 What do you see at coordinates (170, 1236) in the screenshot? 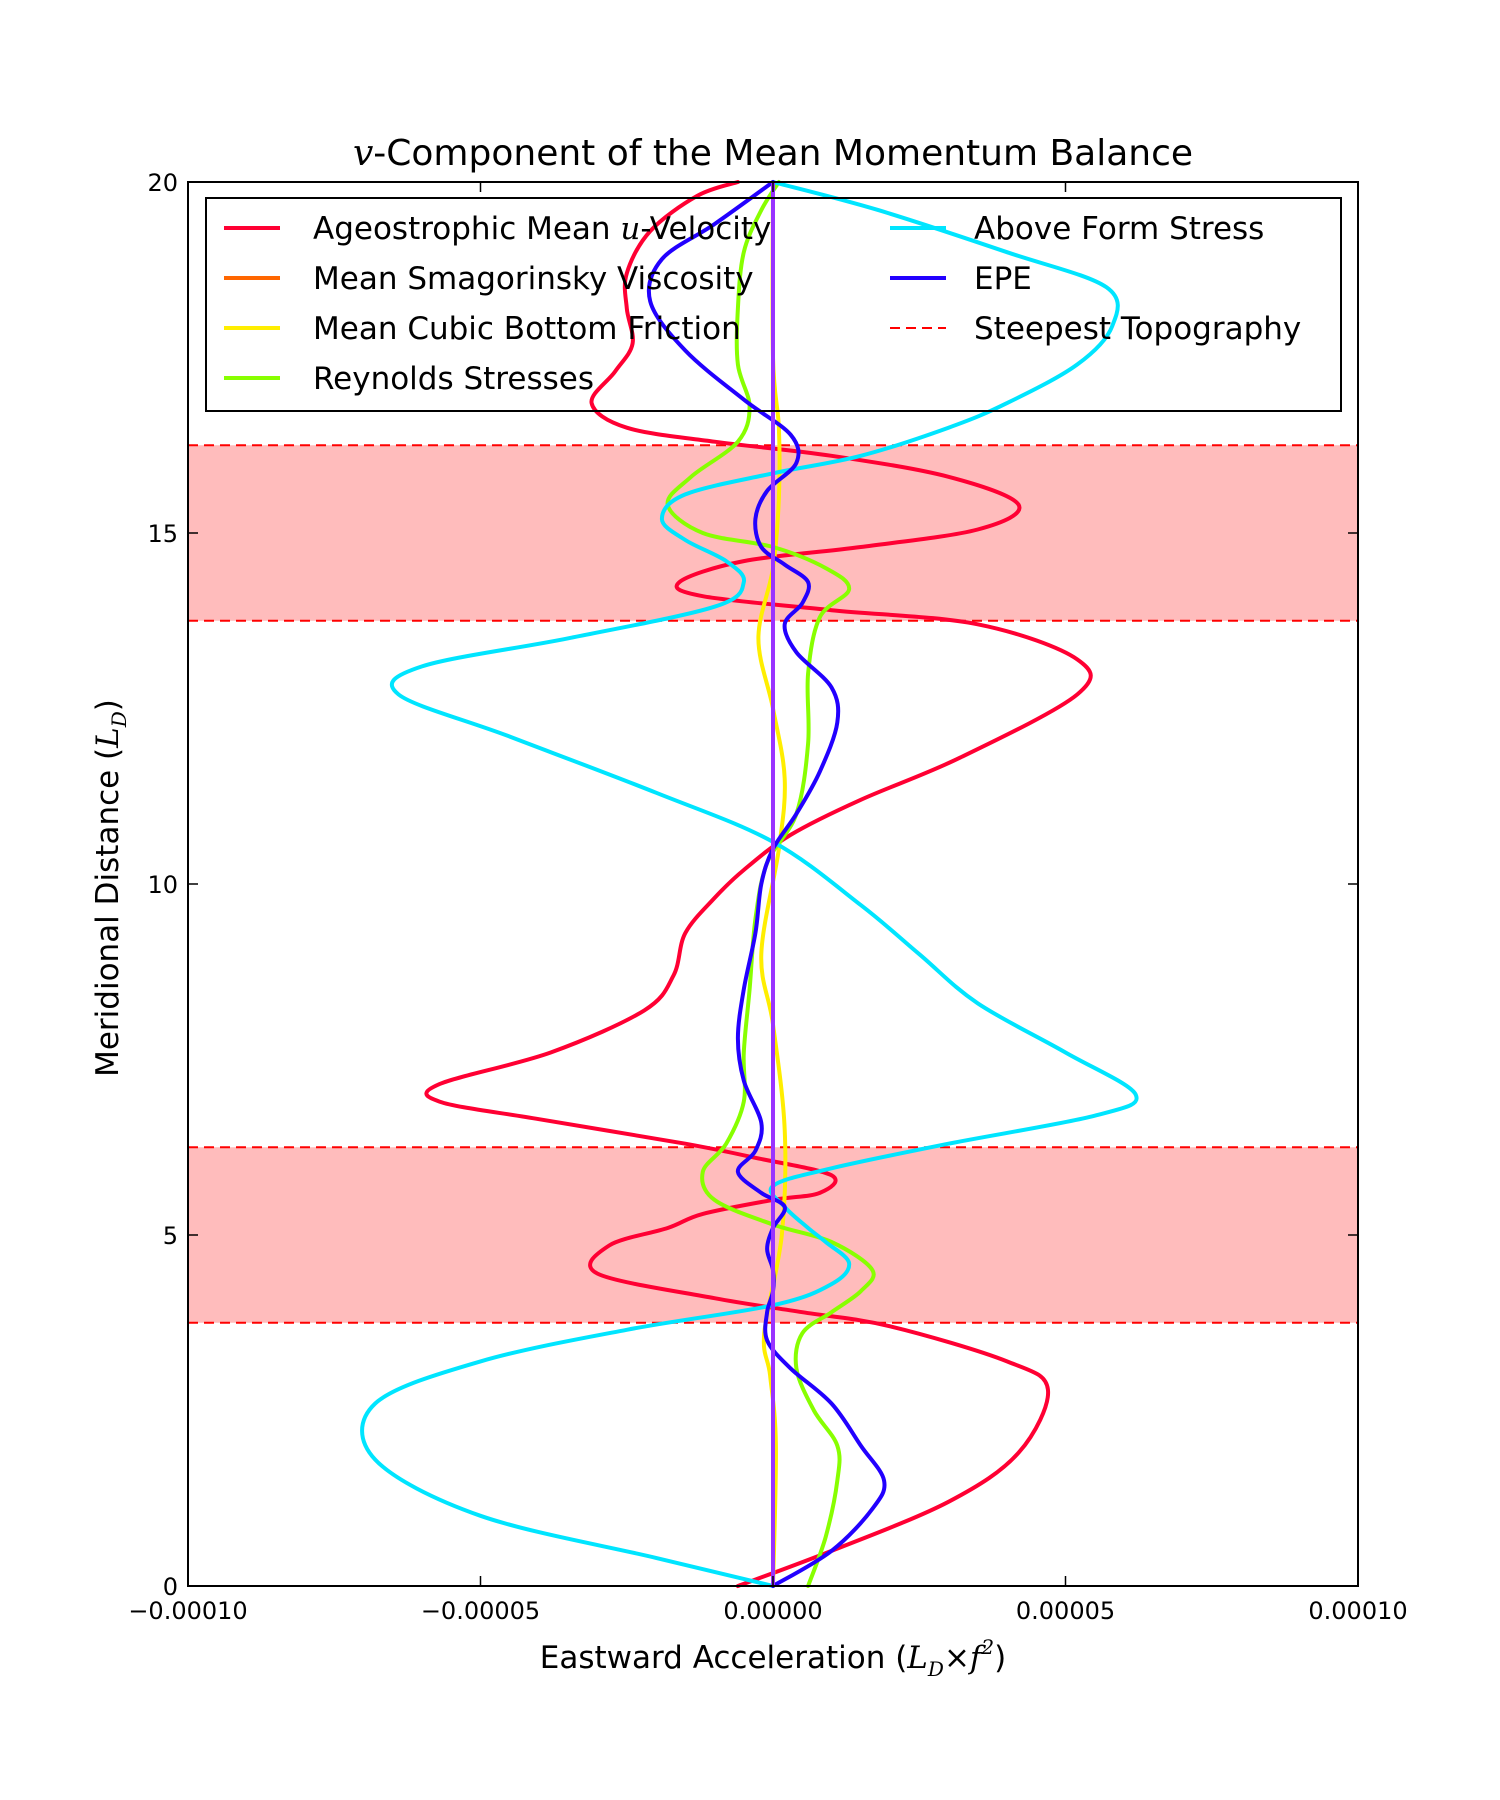
I see `y-tick-label: 5` at bounding box center [170, 1236].